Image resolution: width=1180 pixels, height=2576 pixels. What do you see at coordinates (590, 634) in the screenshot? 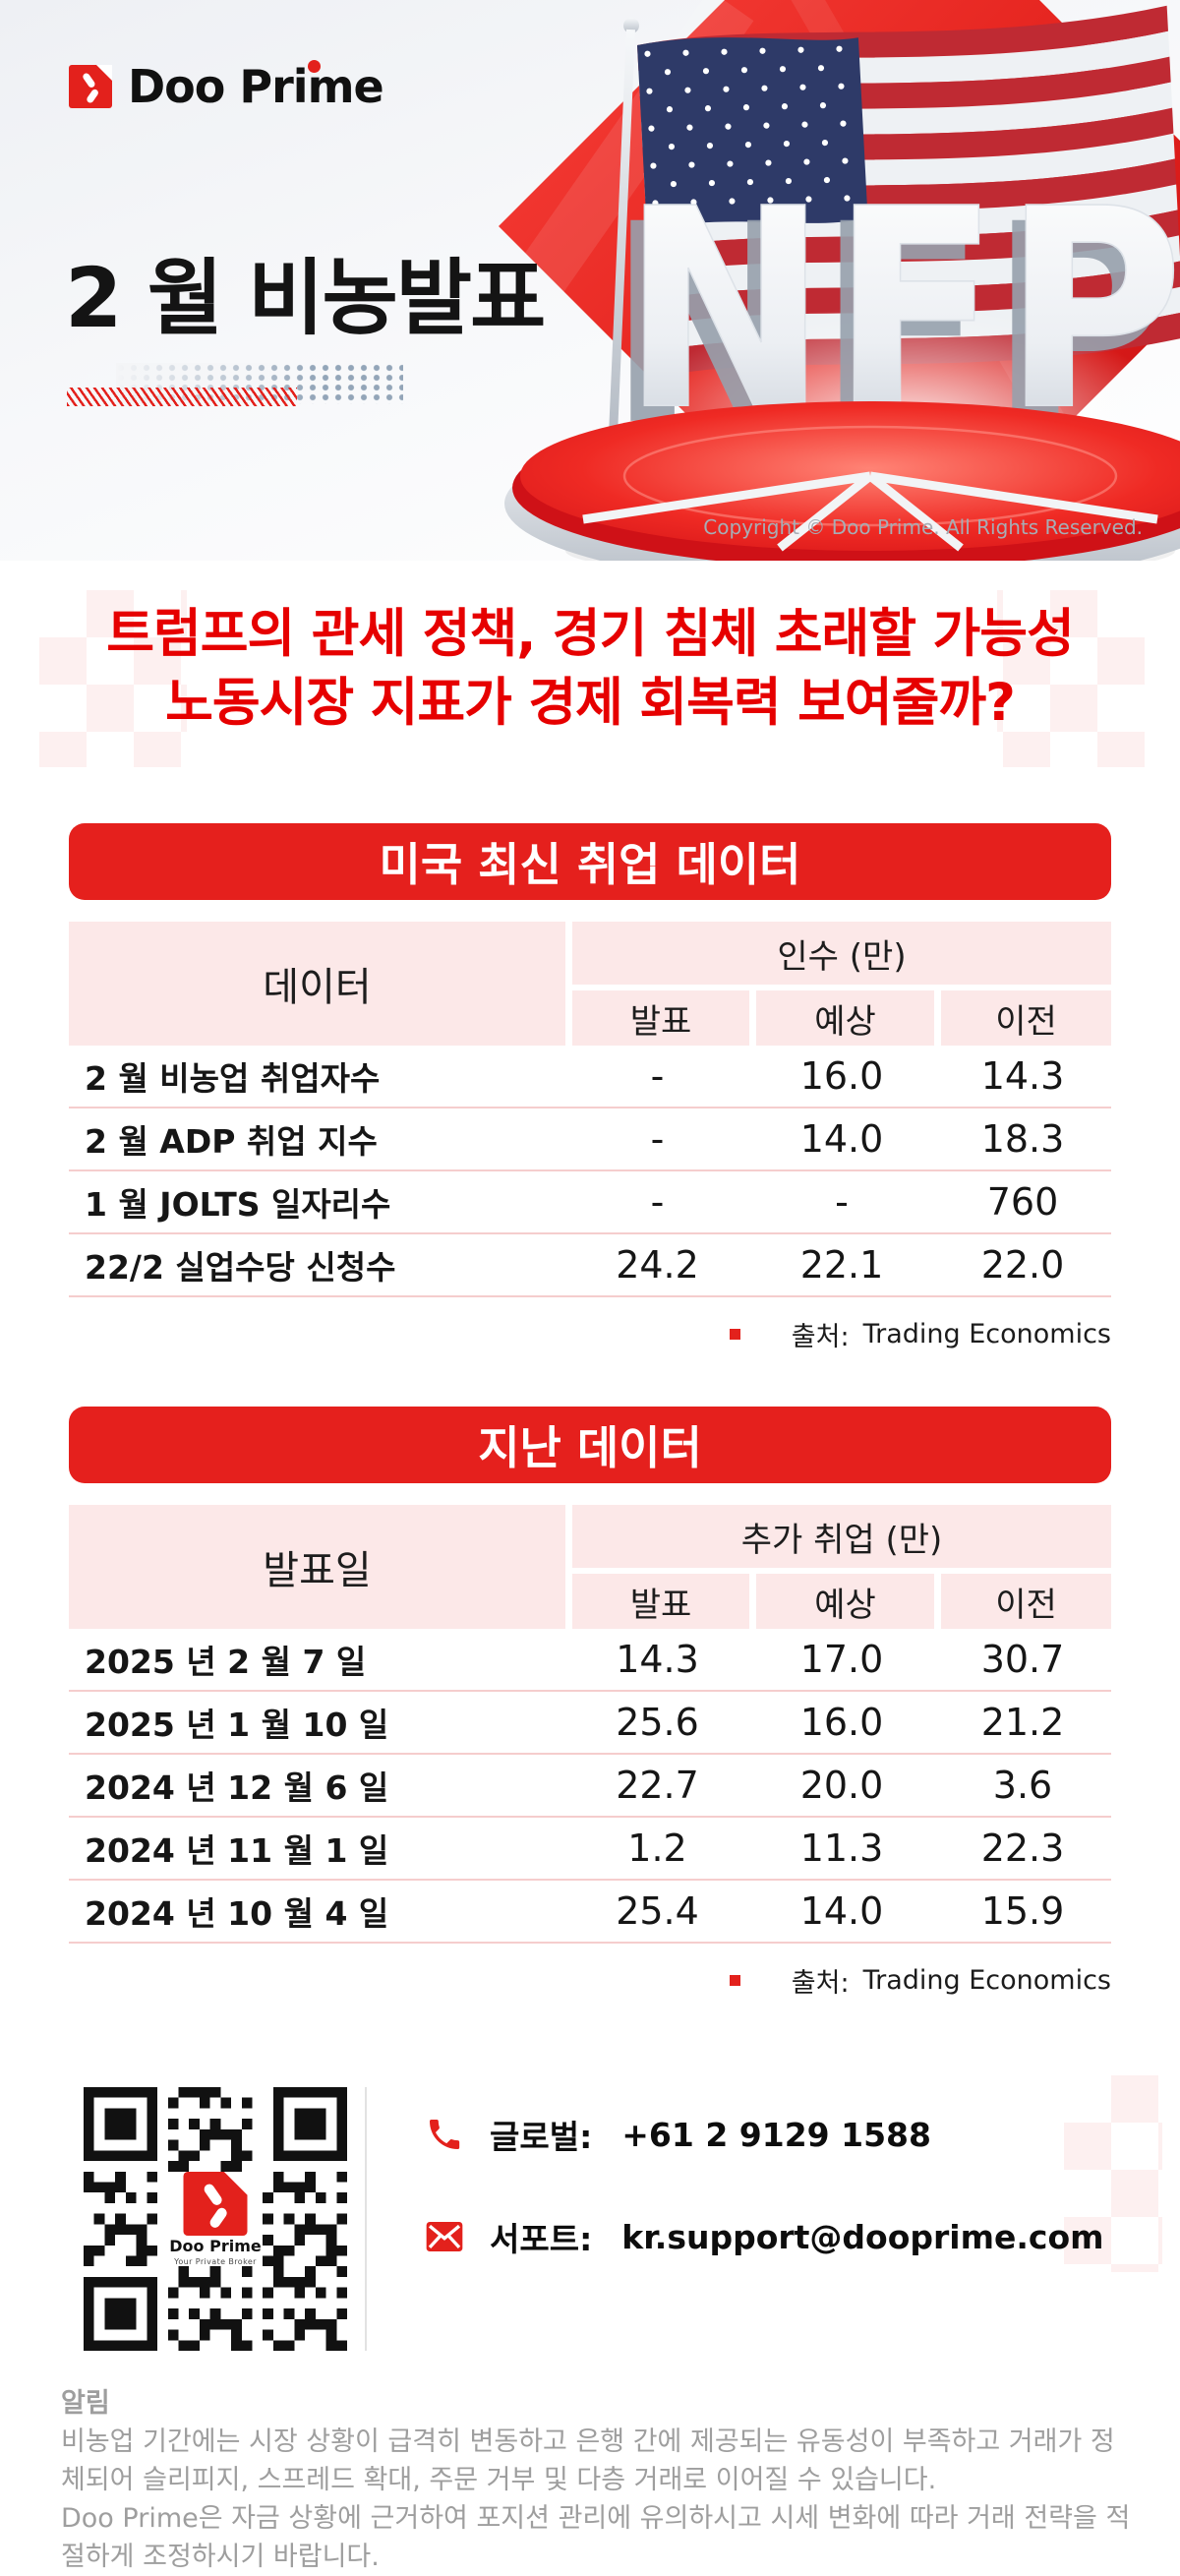
I see `headline-line1: 트럼프의 관세 정책, 경기 침체 초래할 가능성` at bounding box center [590, 634].